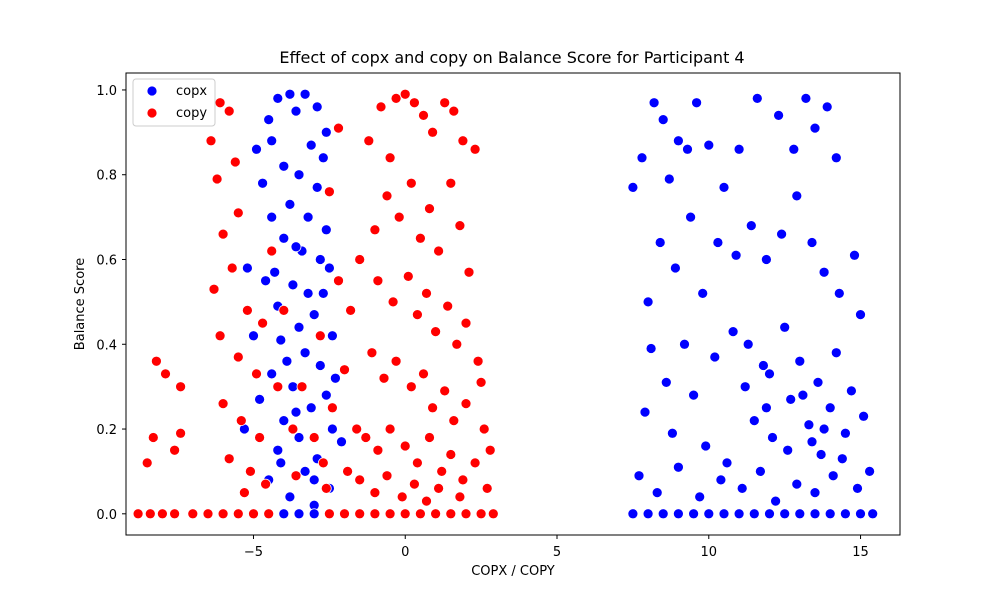 This screenshot has width=1000, height=600. I want to click on x-tick-label: 0, so click(405, 552).